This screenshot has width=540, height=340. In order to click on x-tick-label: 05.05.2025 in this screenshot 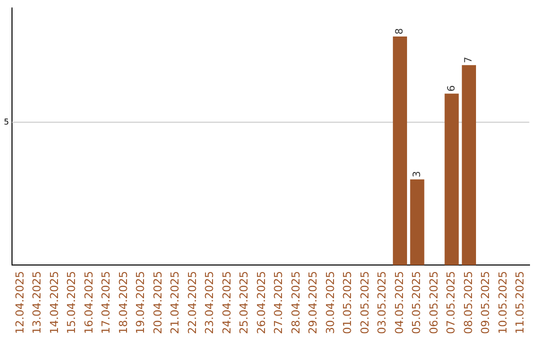, I will do `click(417, 302)`.